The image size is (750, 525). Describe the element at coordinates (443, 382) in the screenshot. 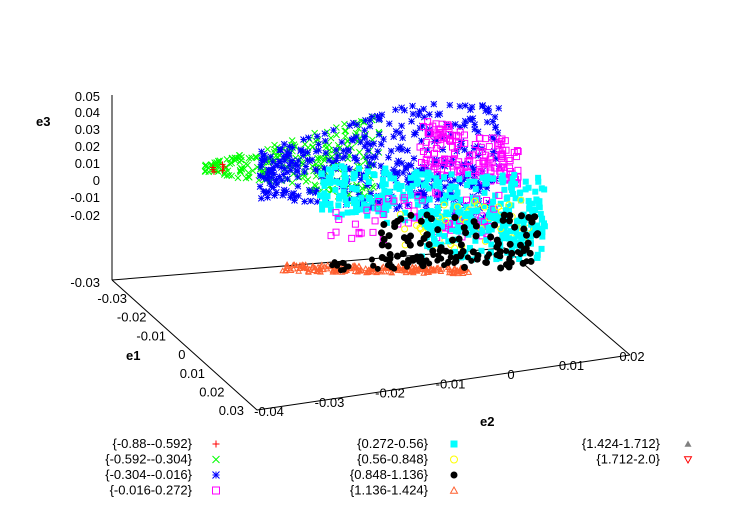

I see `e2-axis-line` at that location.